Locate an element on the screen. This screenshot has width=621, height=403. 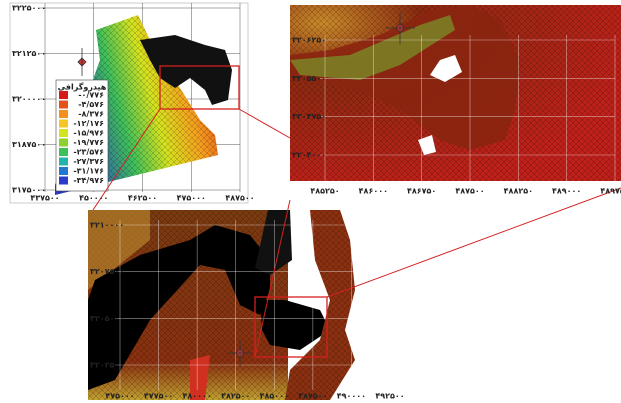
x-tick-label: ۴۵۰۰۰۰ is located at coordinates (93, 198).